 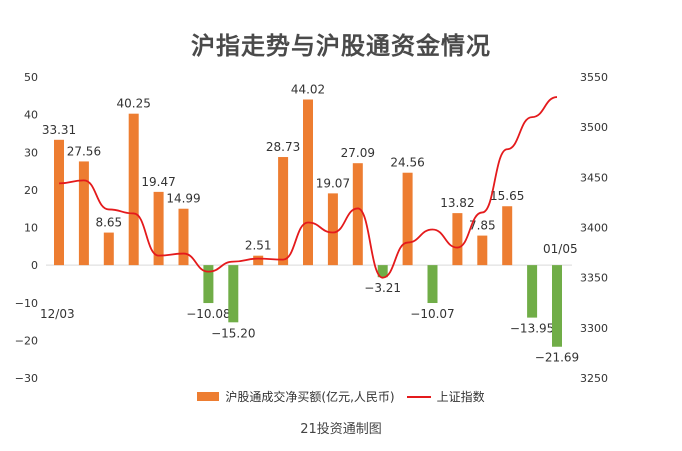 I want to click on bar-data-label: 28.73, so click(x=283, y=147).